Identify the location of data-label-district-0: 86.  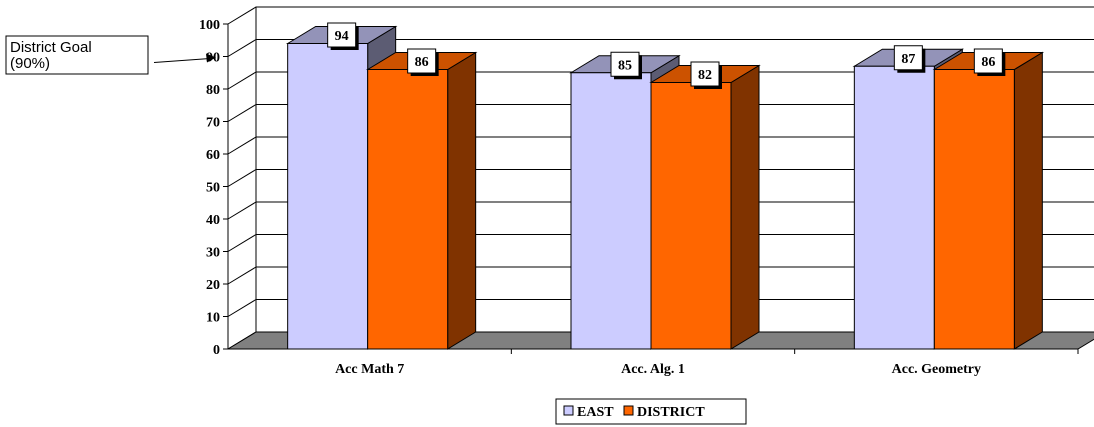
(423, 62).